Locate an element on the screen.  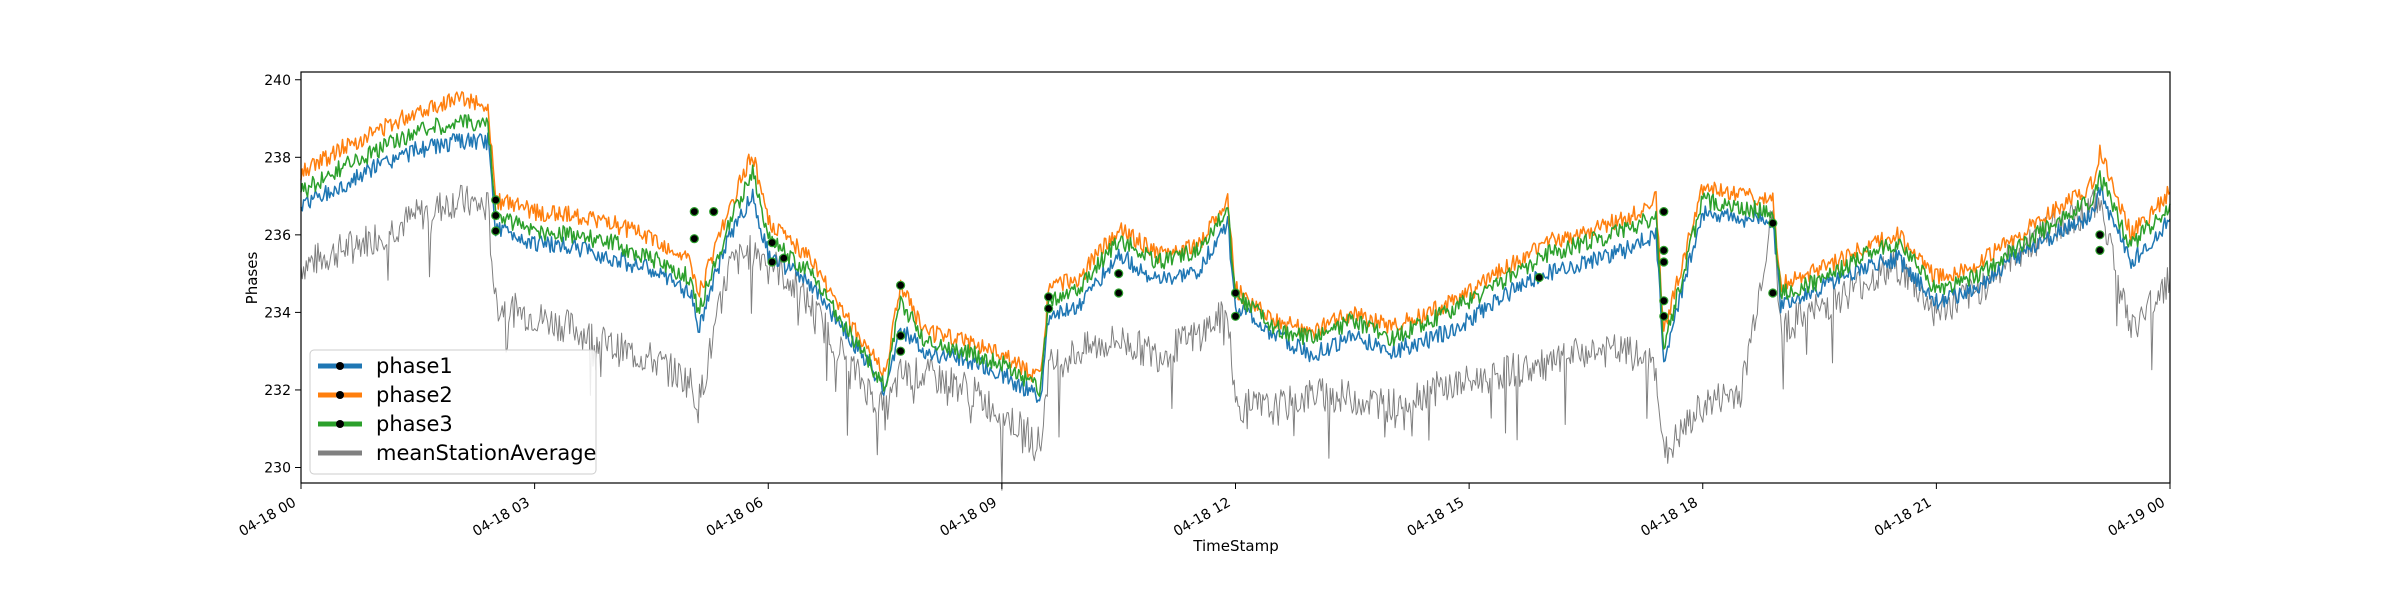
legend: phase1 phase2 phase3 meanStationAverage is located at coordinates (453, 412).